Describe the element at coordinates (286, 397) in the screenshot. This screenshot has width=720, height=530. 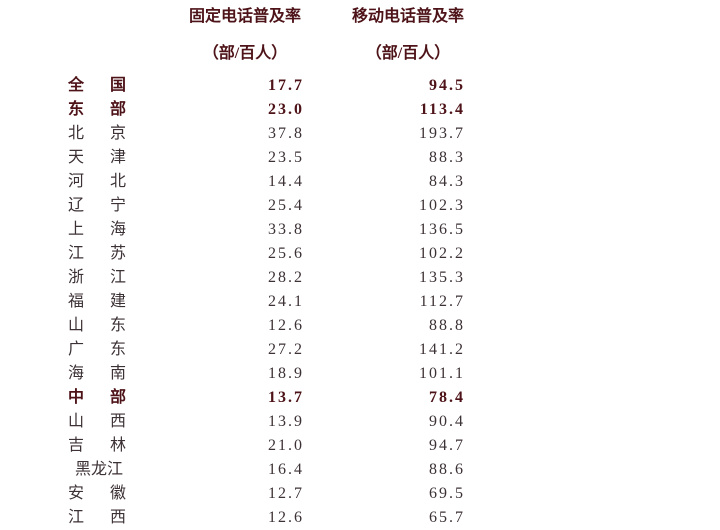
I see `fixed-phone-rate-value: 13.7` at that location.